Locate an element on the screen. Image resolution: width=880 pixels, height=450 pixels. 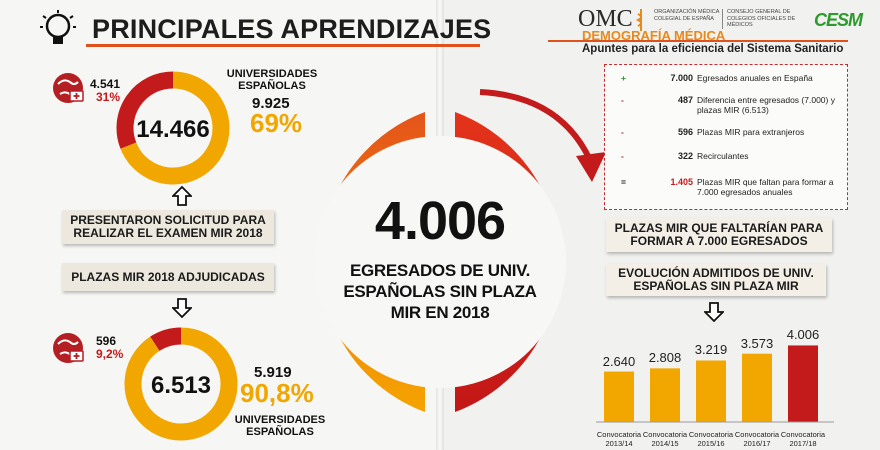
bar-value-label: 4.006 is located at coordinates (803, 335).